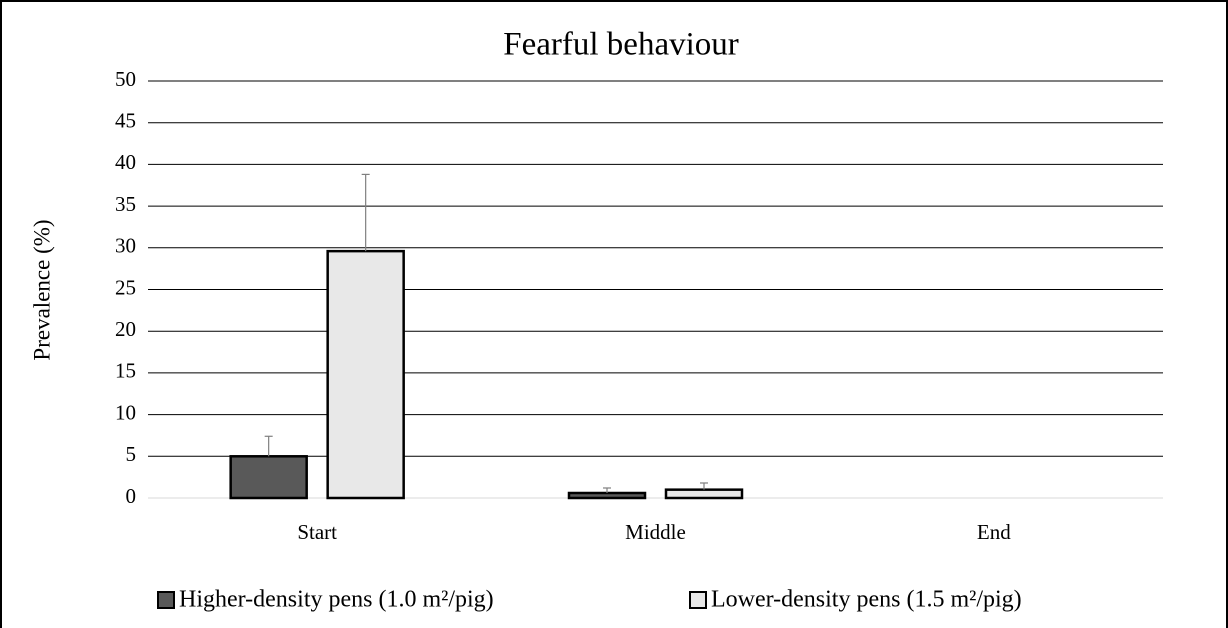 Image resolution: width=1228 pixels, height=628 pixels. Describe the element at coordinates (621, 45) in the screenshot. I see `chart-title: Fearful behaviour` at that location.